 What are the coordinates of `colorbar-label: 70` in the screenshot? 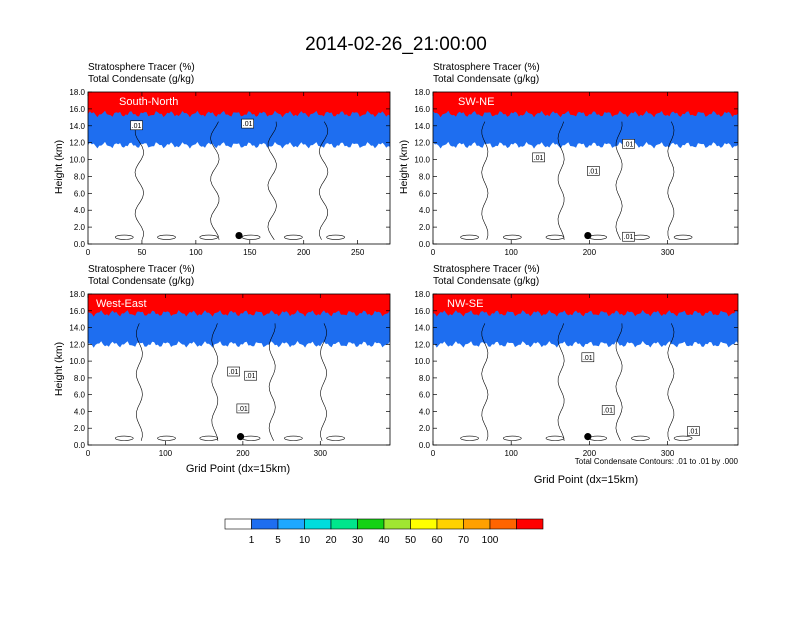 It's located at (464, 540).